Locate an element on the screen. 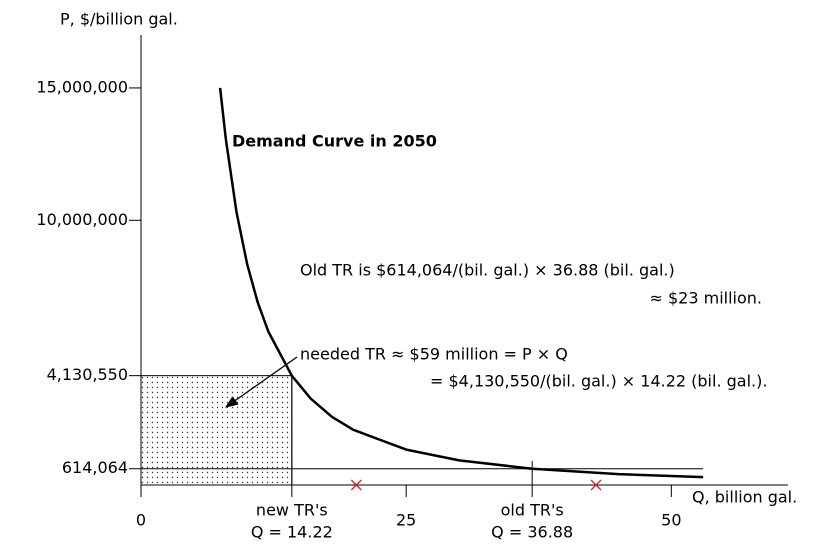  series-label: Demand Curve in 2050 is located at coordinates (334, 141).